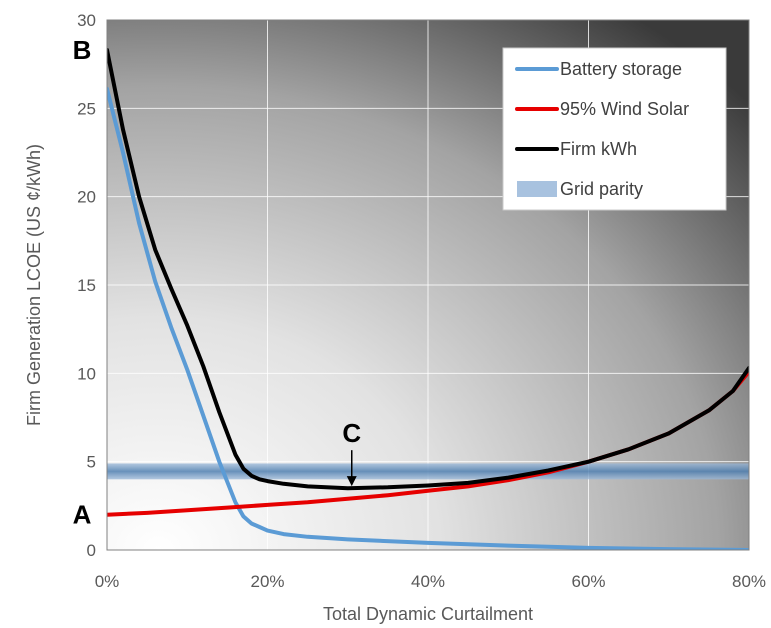 This screenshot has height=628, width=771. Describe the element at coordinates (86, 285) in the screenshot. I see `y-tick-label: 15` at that location.